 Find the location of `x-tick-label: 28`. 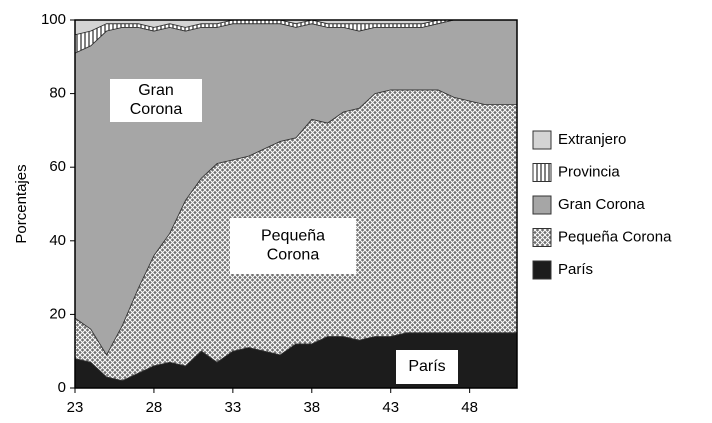

x-tick-label: 28 is located at coordinates (154, 407).